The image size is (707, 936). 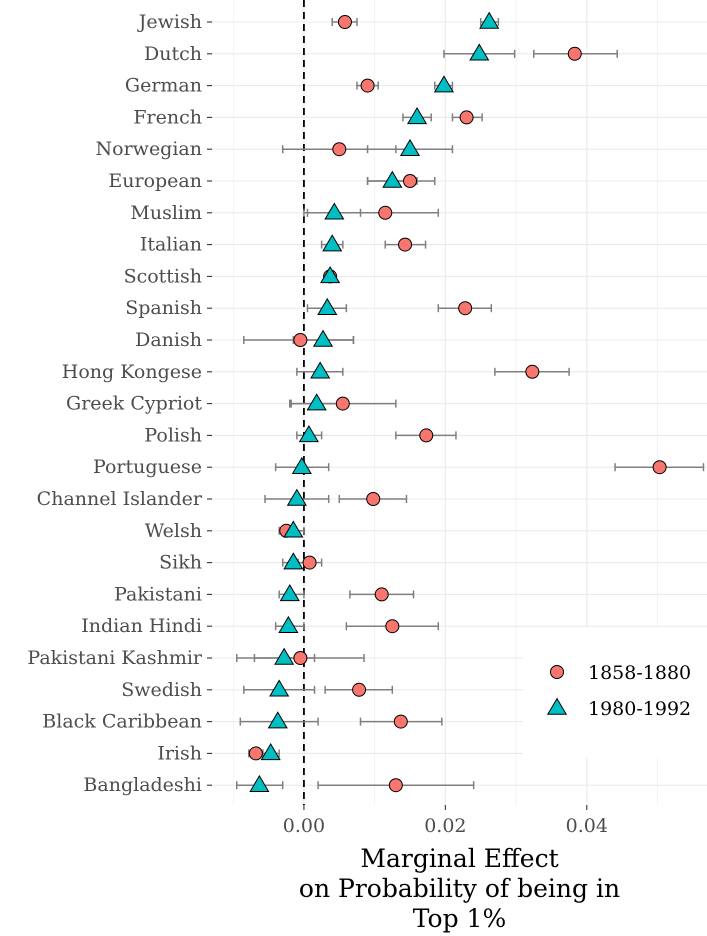 I want to click on y-tick-label: Dutch, so click(x=173, y=54).